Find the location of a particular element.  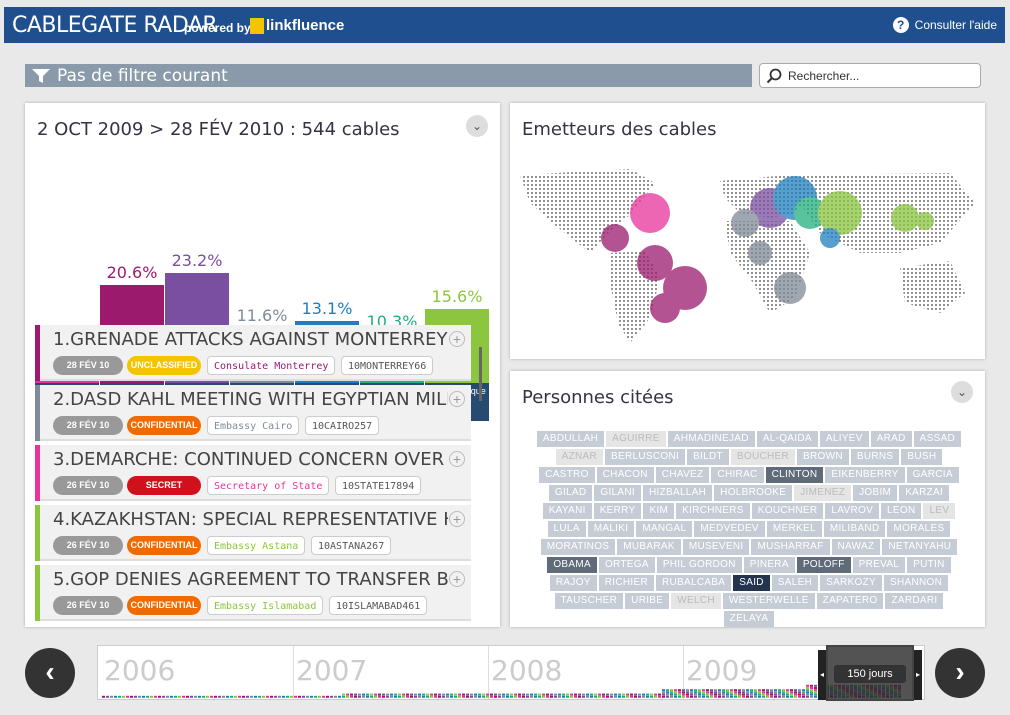

person-tag: LEV is located at coordinates (939, 511).